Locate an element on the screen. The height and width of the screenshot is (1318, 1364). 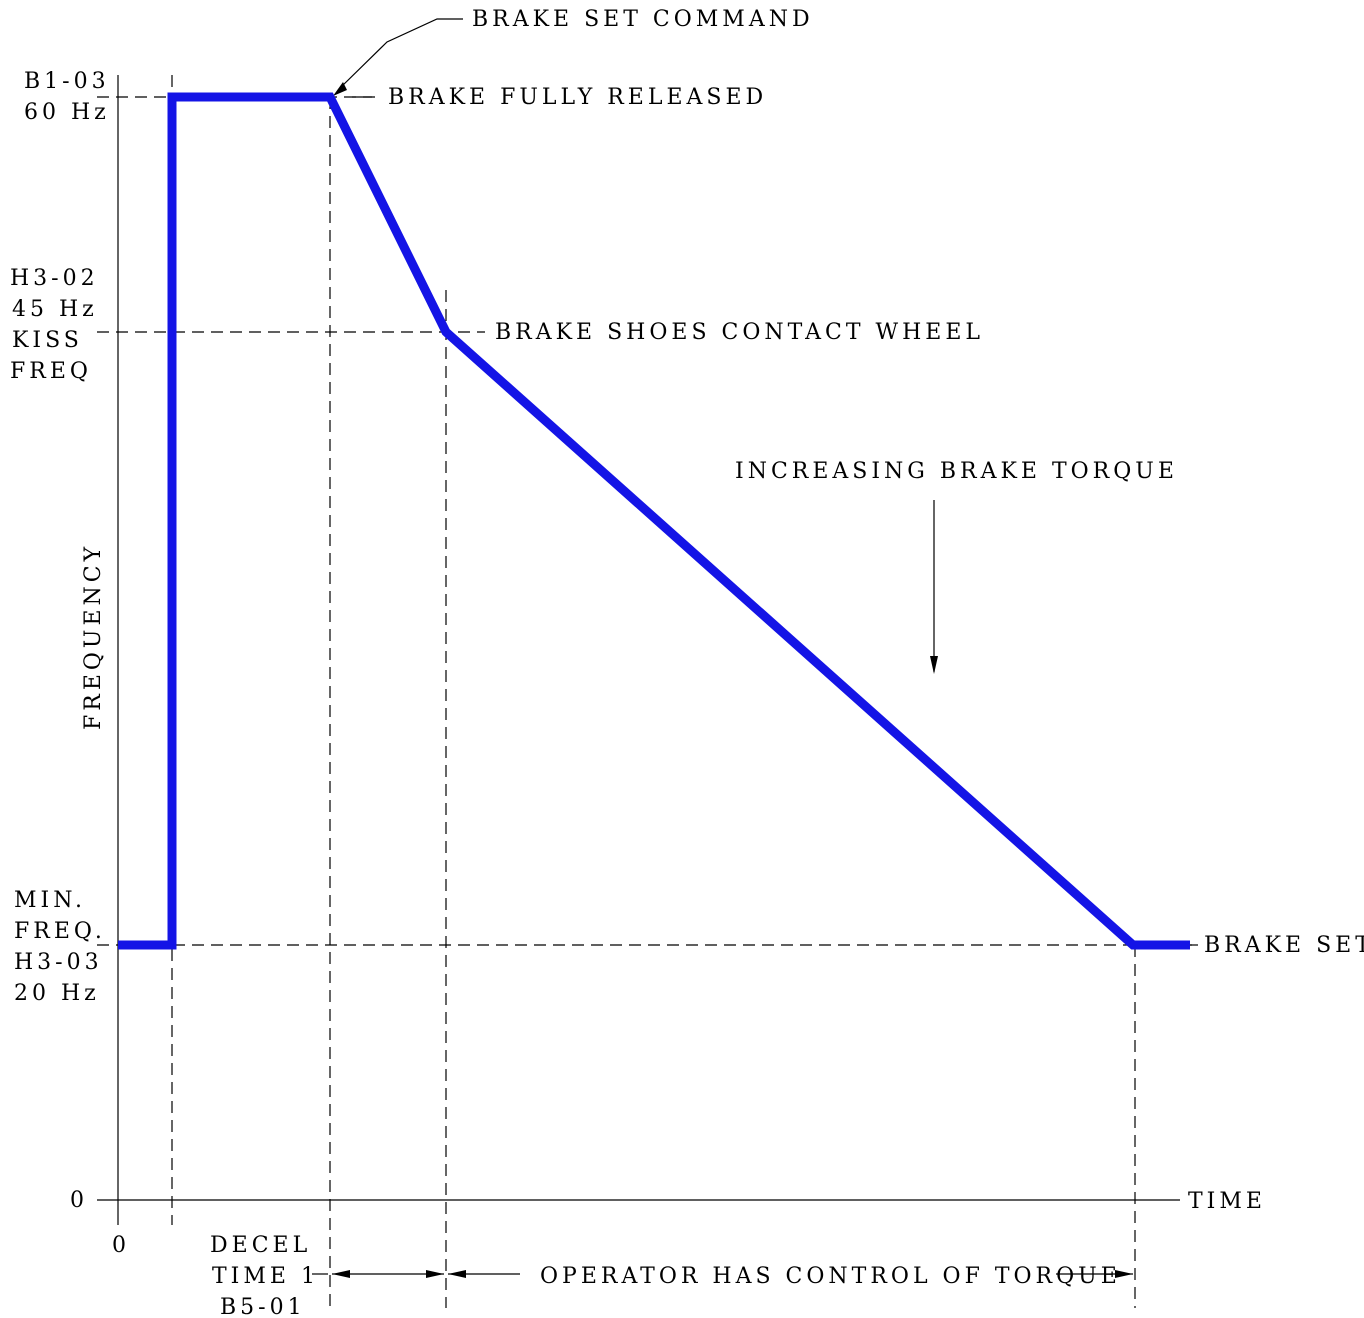
origin-y-label: 0 is located at coordinates (79, 1200).